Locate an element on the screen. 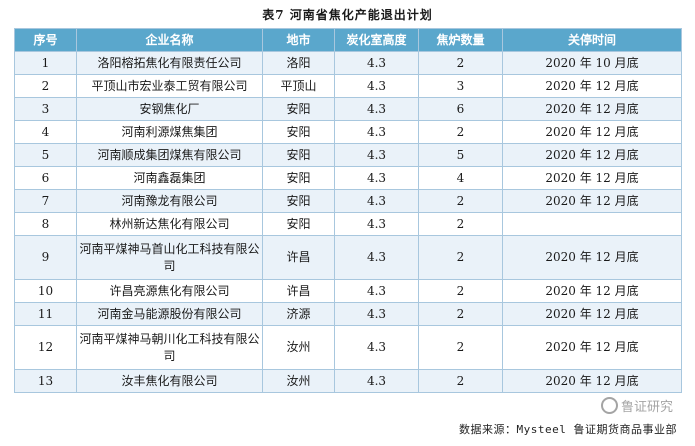 This screenshot has height=446, width=695. table-row: 7 河南豫龙有限公司 安阳 4.3 2 2020 年 12 月底 is located at coordinates (348, 201).